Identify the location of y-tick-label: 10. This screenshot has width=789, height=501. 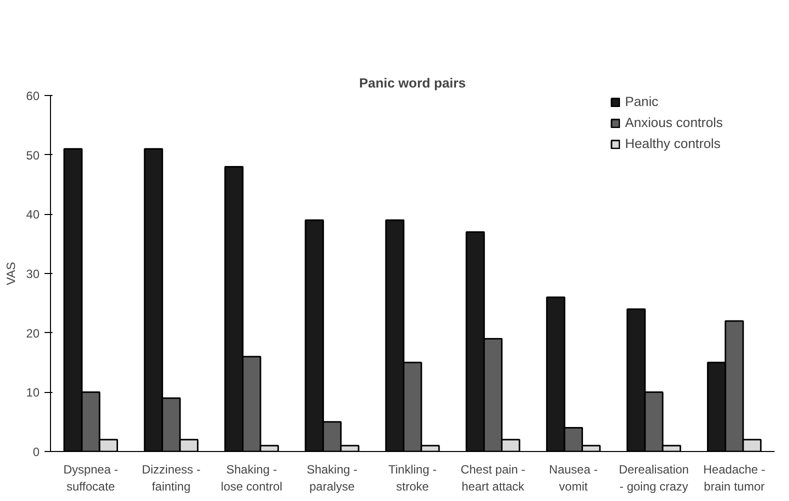
(33, 393).